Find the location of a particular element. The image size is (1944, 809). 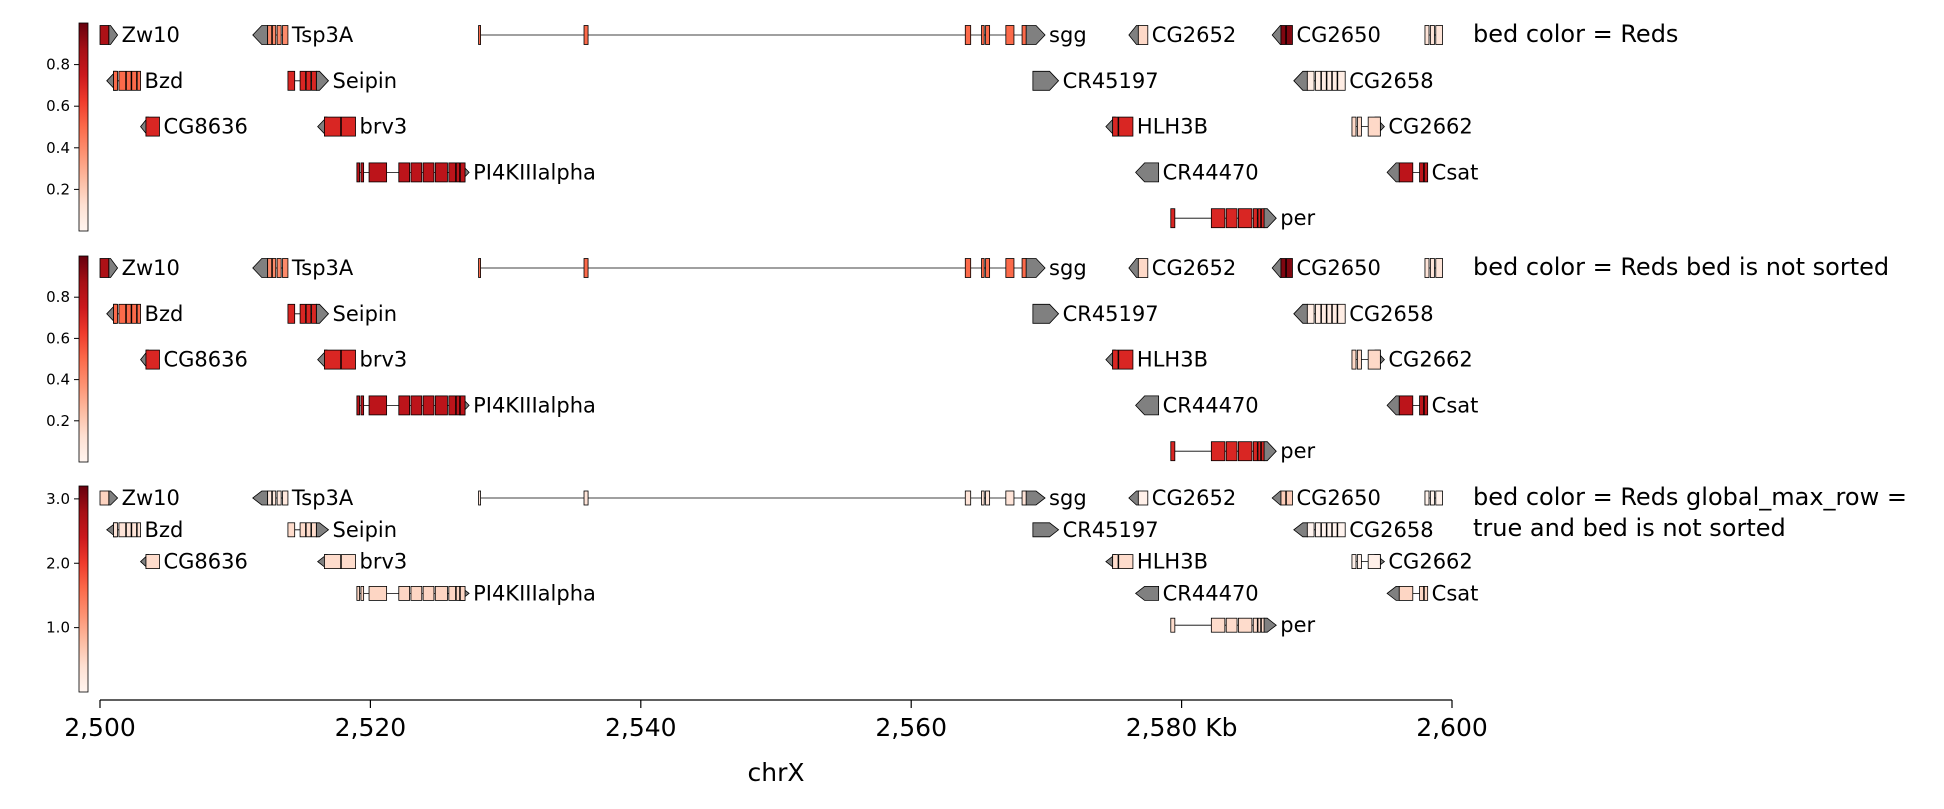

gene-cg2652: CG2652 is located at coordinates (1182, 498).